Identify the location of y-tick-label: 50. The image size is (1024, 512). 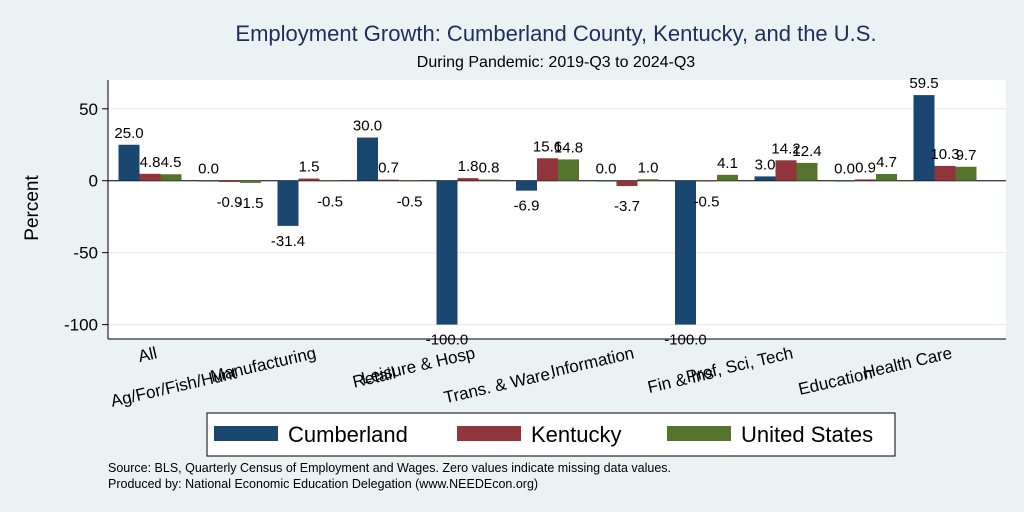
(88, 109).